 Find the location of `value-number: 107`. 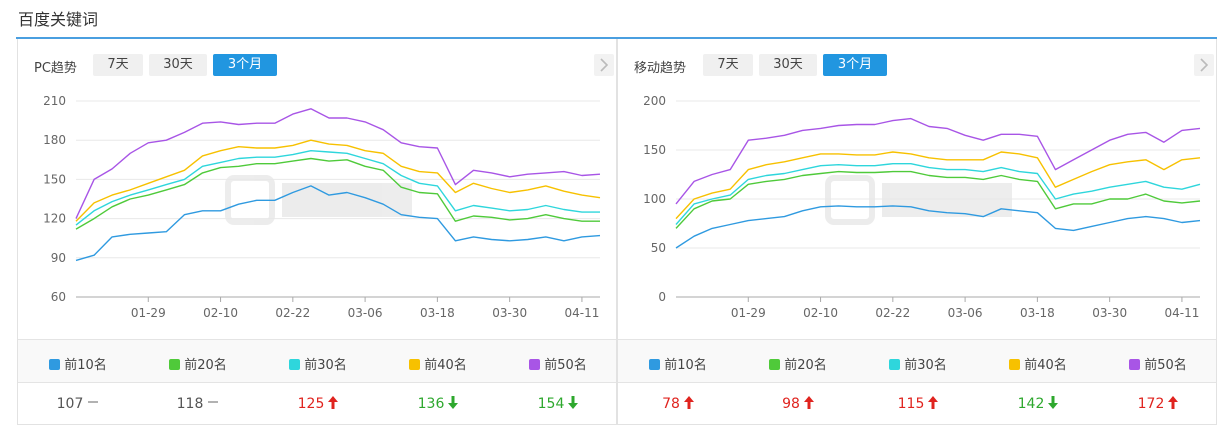

value-number: 107 is located at coordinates (70, 404).